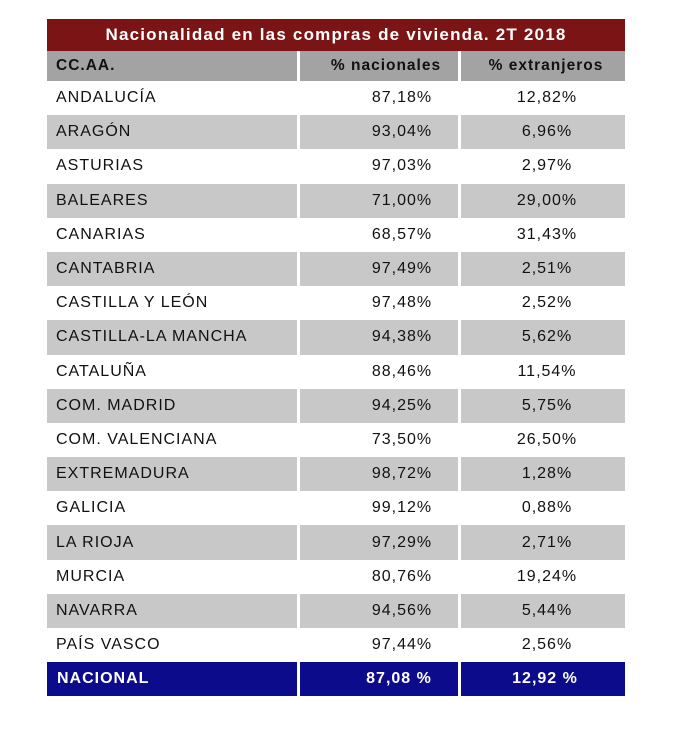 This screenshot has width=679, height=730. What do you see at coordinates (101, 234) in the screenshot?
I see `cell-region: CANARIAS` at bounding box center [101, 234].